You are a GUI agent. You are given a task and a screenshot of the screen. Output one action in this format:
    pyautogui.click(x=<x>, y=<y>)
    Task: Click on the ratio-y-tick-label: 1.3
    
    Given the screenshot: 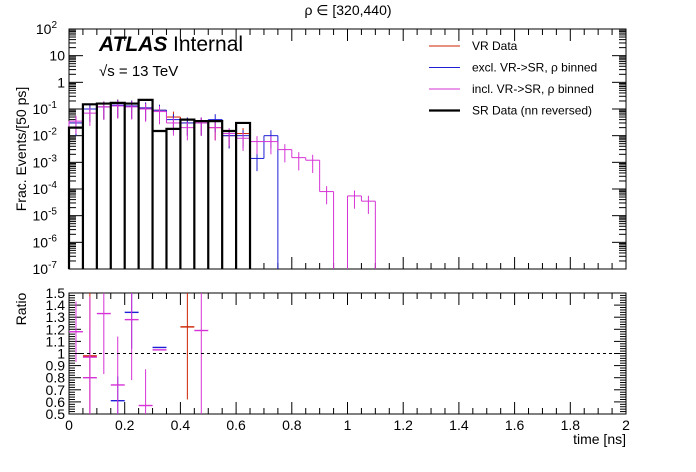 What is the action you would take?
    pyautogui.click(x=56, y=317)
    